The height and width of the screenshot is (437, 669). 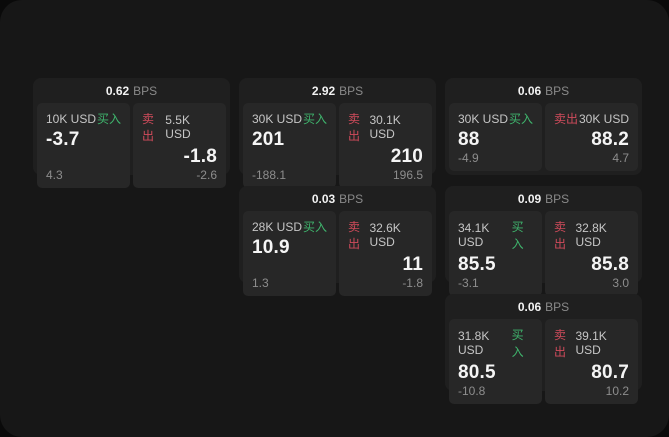 What do you see at coordinates (469, 139) in the screenshot?
I see `buy-price: 88` at bounding box center [469, 139].